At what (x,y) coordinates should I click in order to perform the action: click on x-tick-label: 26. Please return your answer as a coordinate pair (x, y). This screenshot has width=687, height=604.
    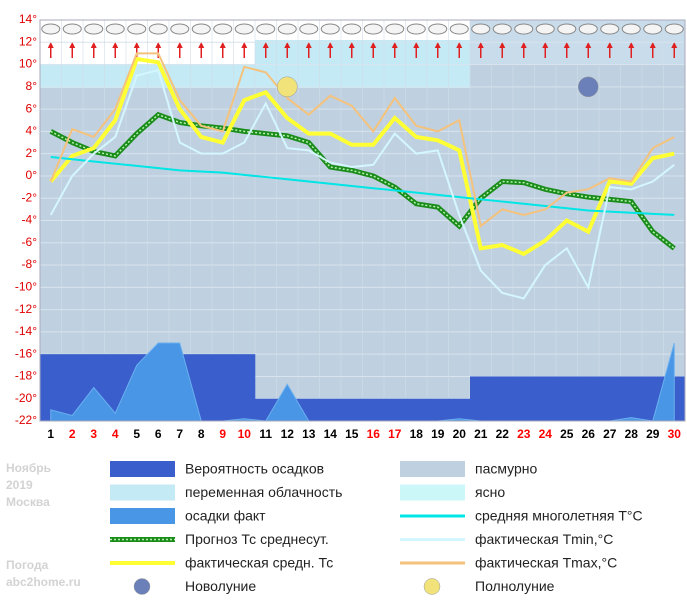
    Looking at the image, I should click on (589, 434).